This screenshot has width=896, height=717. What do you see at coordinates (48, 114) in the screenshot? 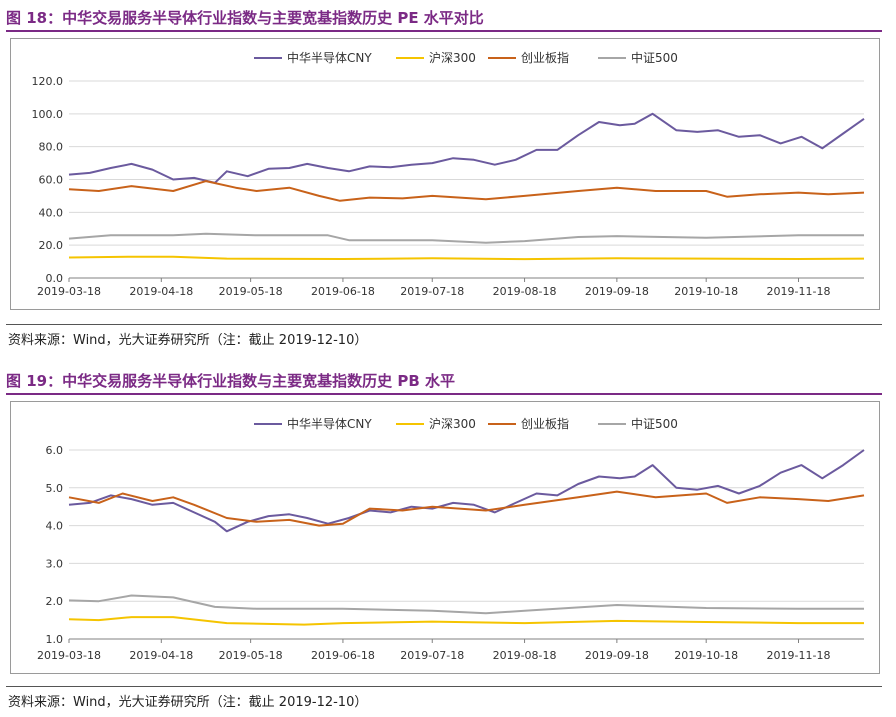
I see `y-tick-label: 100.0` at bounding box center [48, 114].